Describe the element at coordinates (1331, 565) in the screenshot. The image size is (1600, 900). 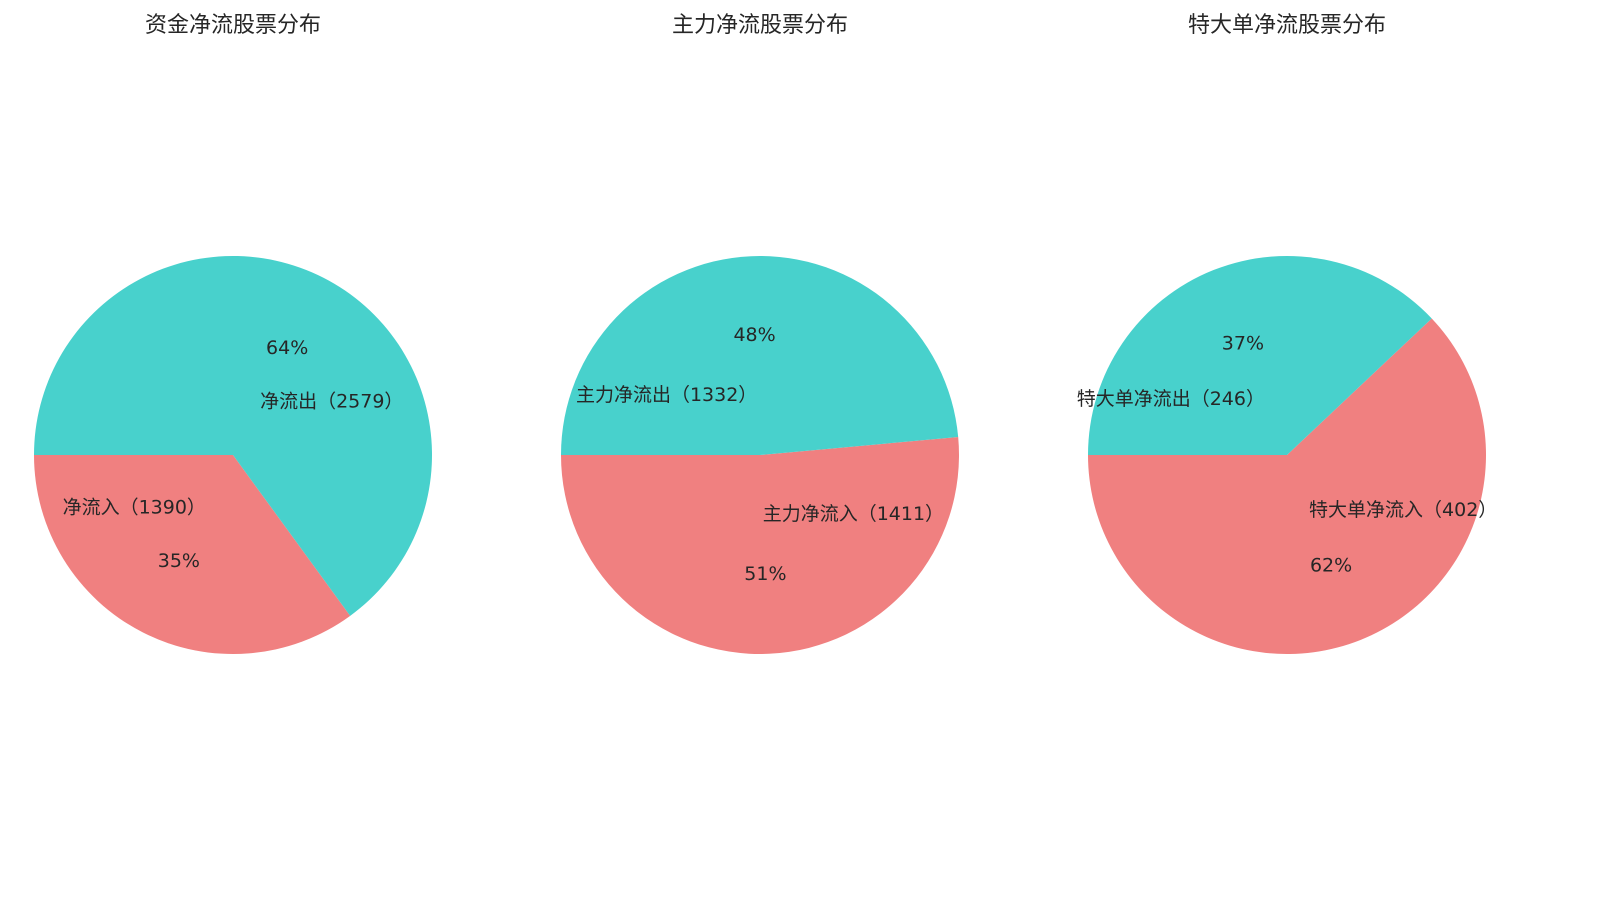
I see `percent-label: 62%` at that location.